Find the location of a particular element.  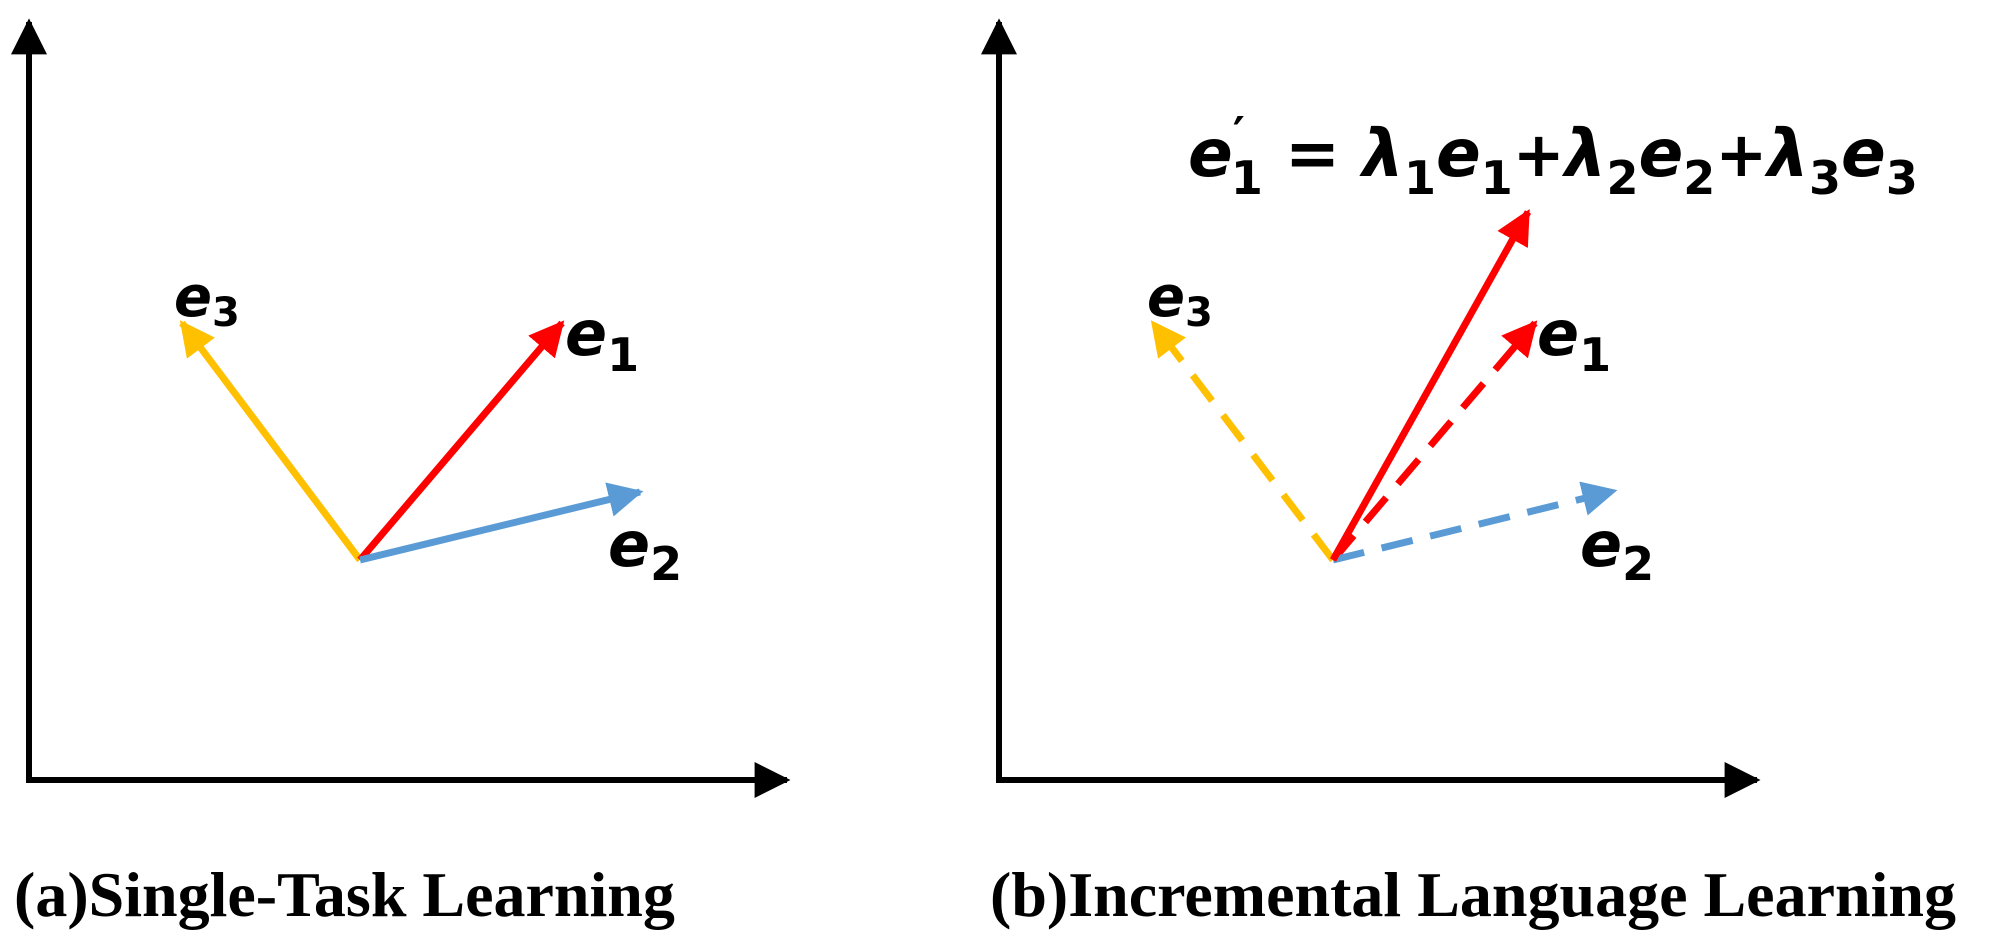

eq-lhs: e is located at coordinates (1210, 153).